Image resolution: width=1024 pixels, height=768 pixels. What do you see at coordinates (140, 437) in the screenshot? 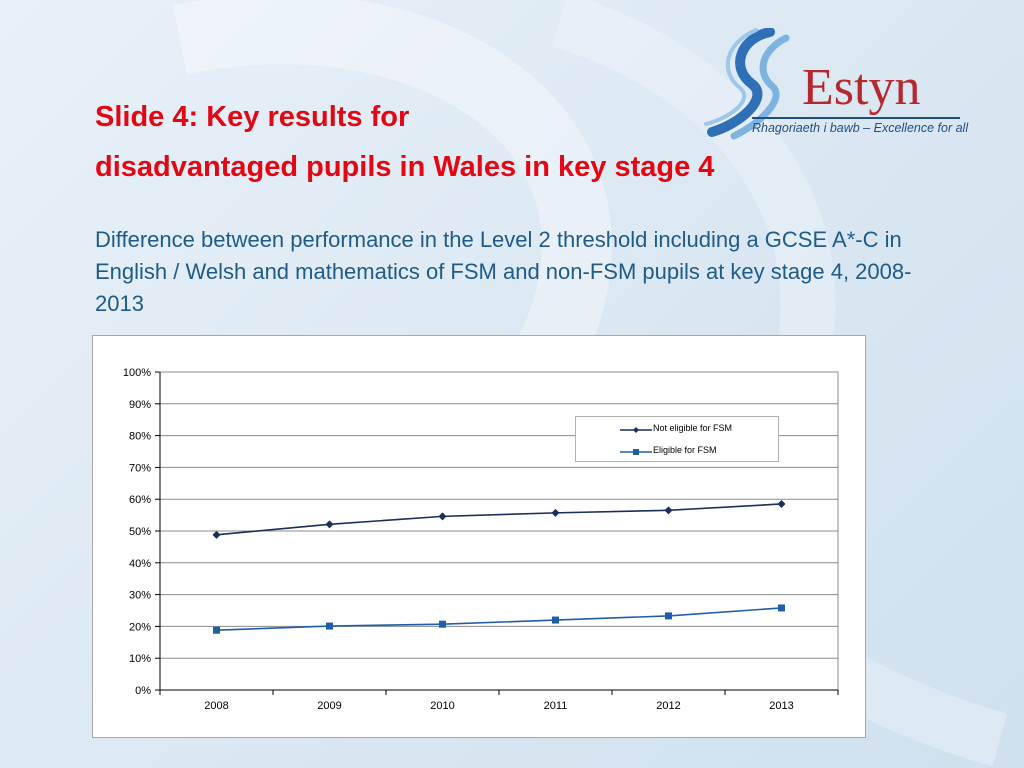
I see `y-tick-label: 80%` at bounding box center [140, 437].